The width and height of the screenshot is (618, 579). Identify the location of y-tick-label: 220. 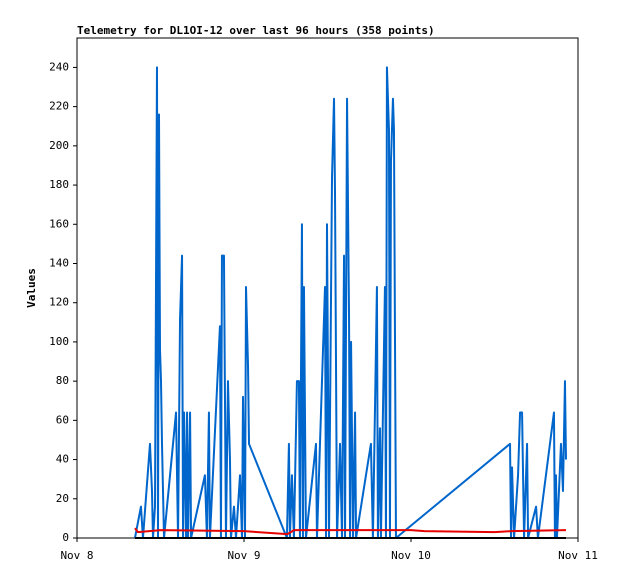
(59, 106).